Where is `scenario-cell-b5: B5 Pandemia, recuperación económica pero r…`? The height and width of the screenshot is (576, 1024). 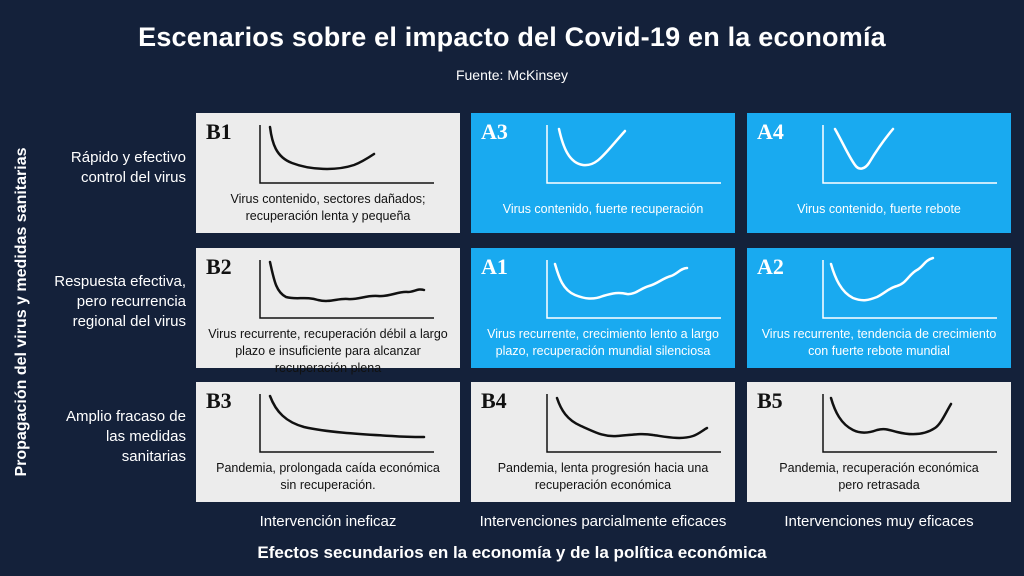 scenario-cell-b5: B5 Pandemia, recuperación económica pero r… is located at coordinates (879, 442).